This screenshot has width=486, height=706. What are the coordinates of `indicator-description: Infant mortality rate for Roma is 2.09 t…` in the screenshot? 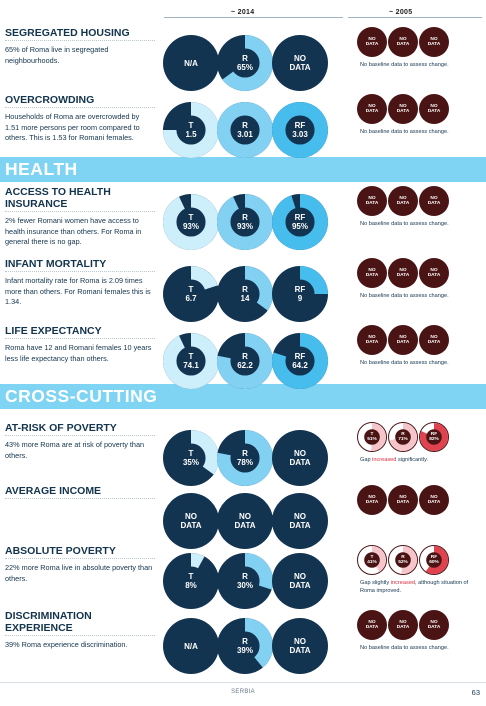 It's located at (78, 291).